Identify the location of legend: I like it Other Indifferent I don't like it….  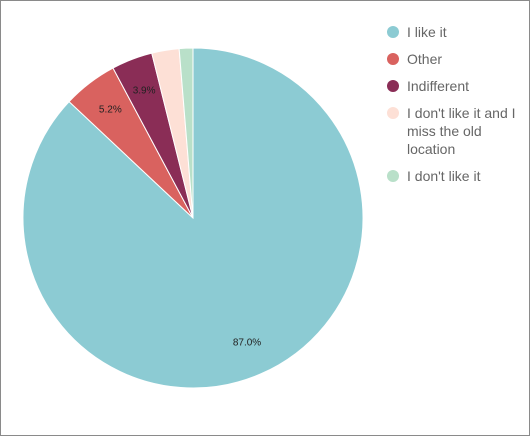
(454, 108).